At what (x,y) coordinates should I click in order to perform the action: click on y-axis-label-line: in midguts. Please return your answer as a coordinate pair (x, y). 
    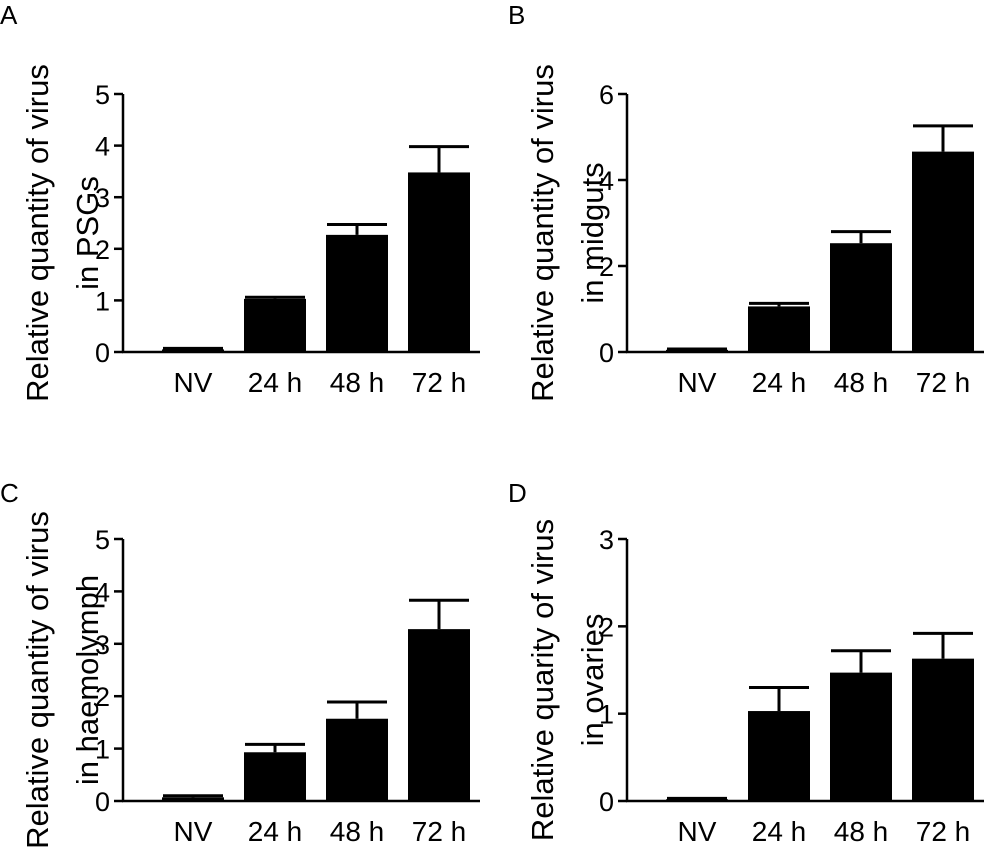
    Looking at the image, I should click on (592, 232).